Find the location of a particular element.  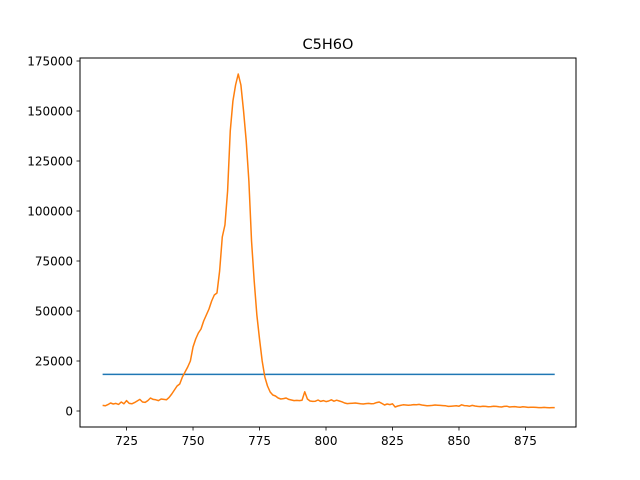

y-axis: 0 25000 50000 75000 100000 125000 150000 175000 is located at coordinates (53, 236).